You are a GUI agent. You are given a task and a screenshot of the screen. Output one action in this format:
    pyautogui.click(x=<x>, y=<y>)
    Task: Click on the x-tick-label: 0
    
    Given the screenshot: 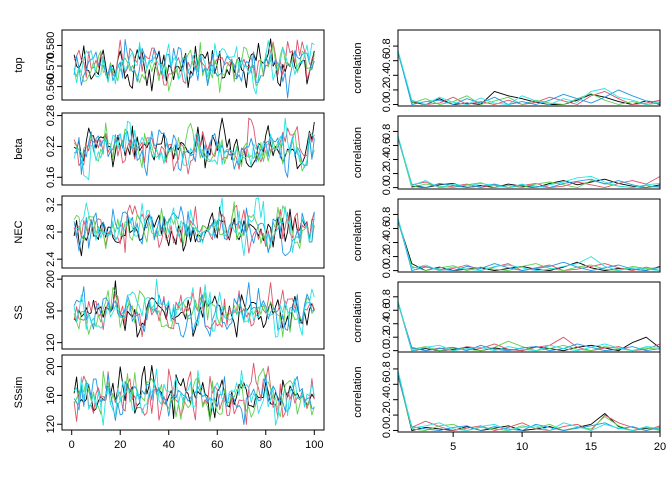 What is the action you would take?
    pyautogui.click(x=72, y=445)
    